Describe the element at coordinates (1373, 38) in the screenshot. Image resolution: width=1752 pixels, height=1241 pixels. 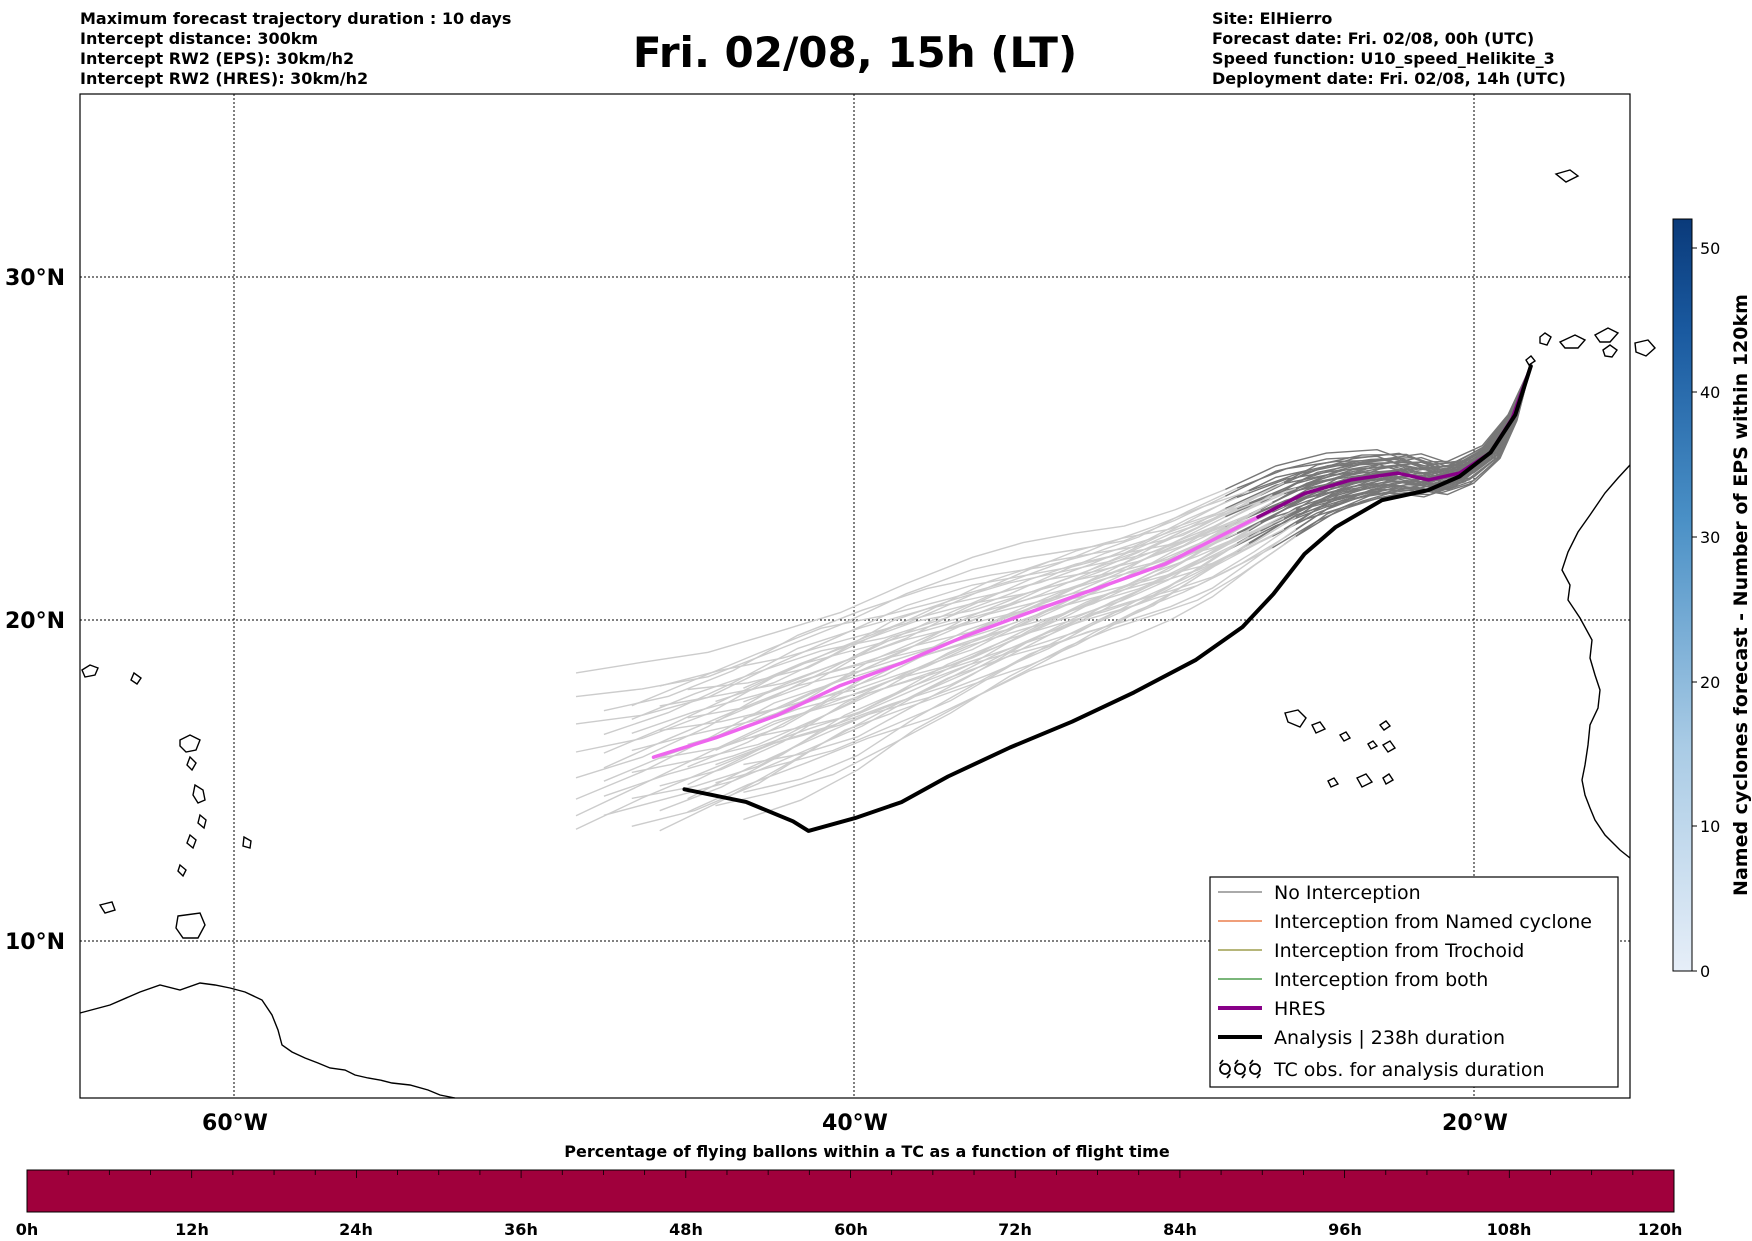
I see `header-right-line: Forecast date: Fri. 02/08, 00h (UTC)` at that location.